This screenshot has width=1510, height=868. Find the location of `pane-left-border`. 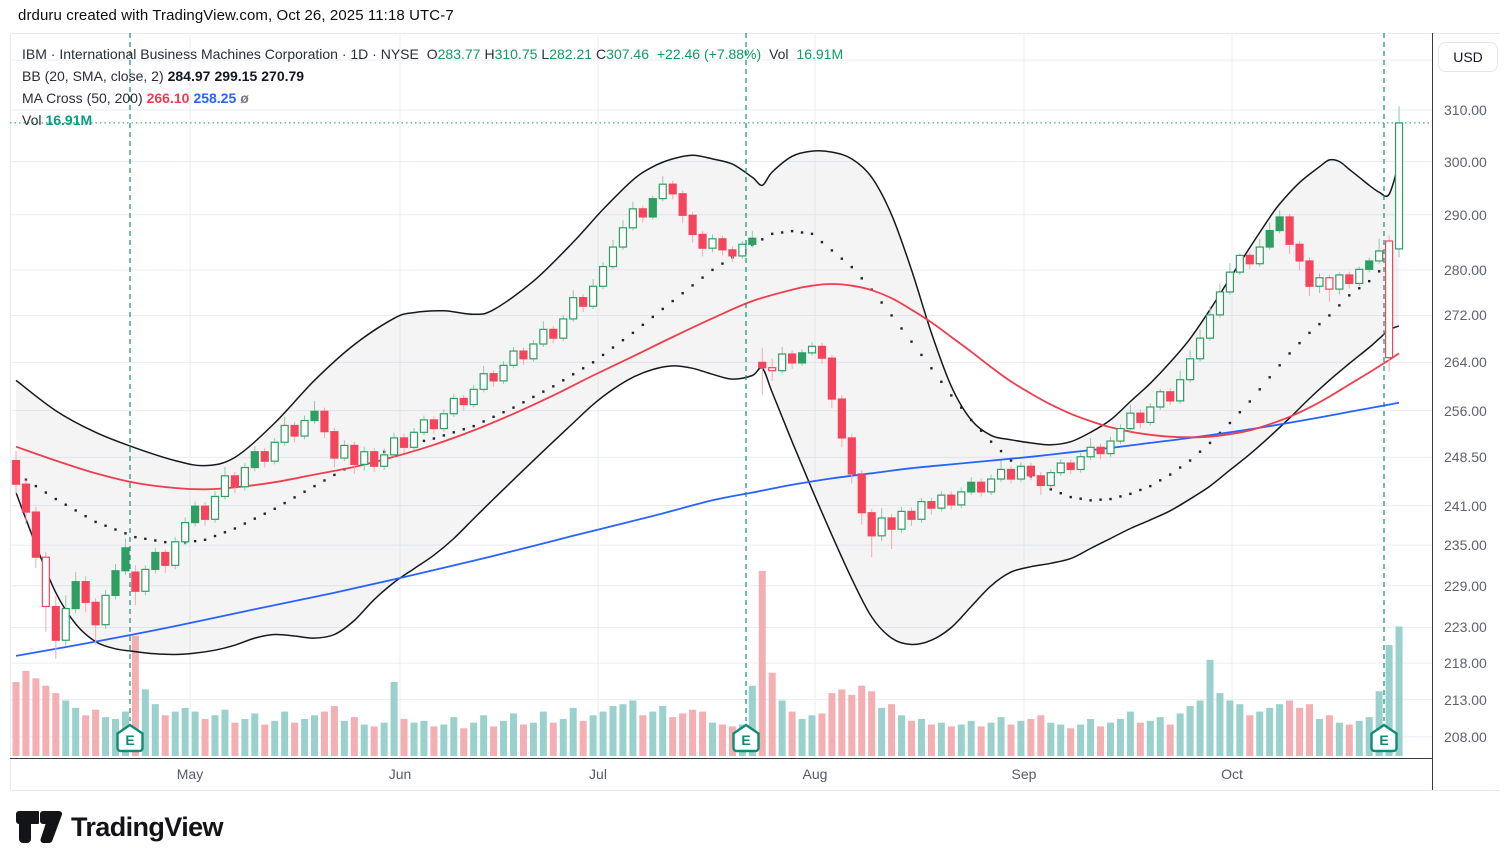

pane-left-border is located at coordinates (10, 411).